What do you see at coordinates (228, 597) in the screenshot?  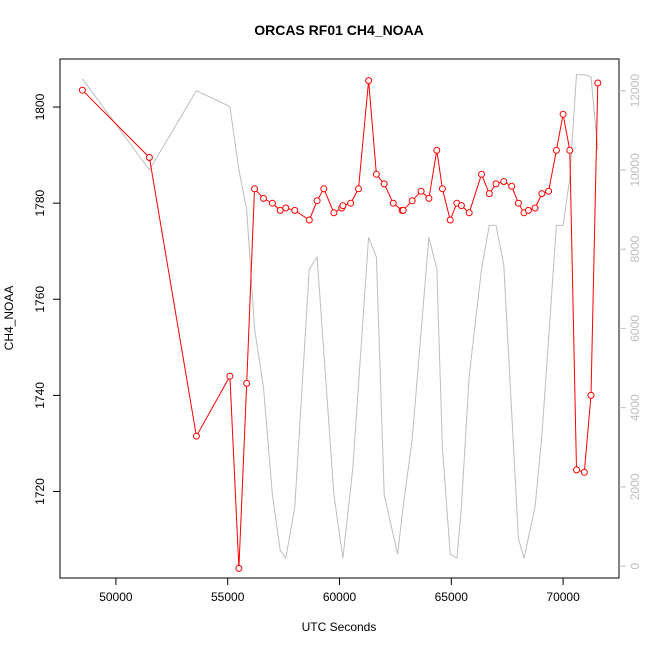 I see `x-tick-label: 55000` at bounding box center [228, 597].